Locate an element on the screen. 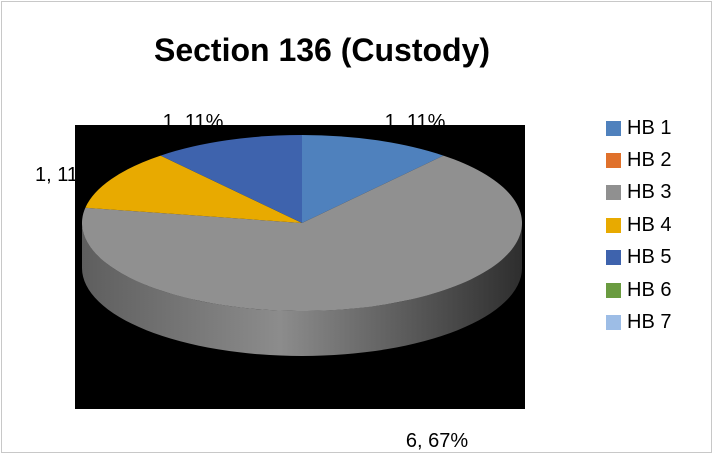 This screenshot has width=715, height=456. legend-item-hb-1: HB 1 is located at coordinates (638, 128).